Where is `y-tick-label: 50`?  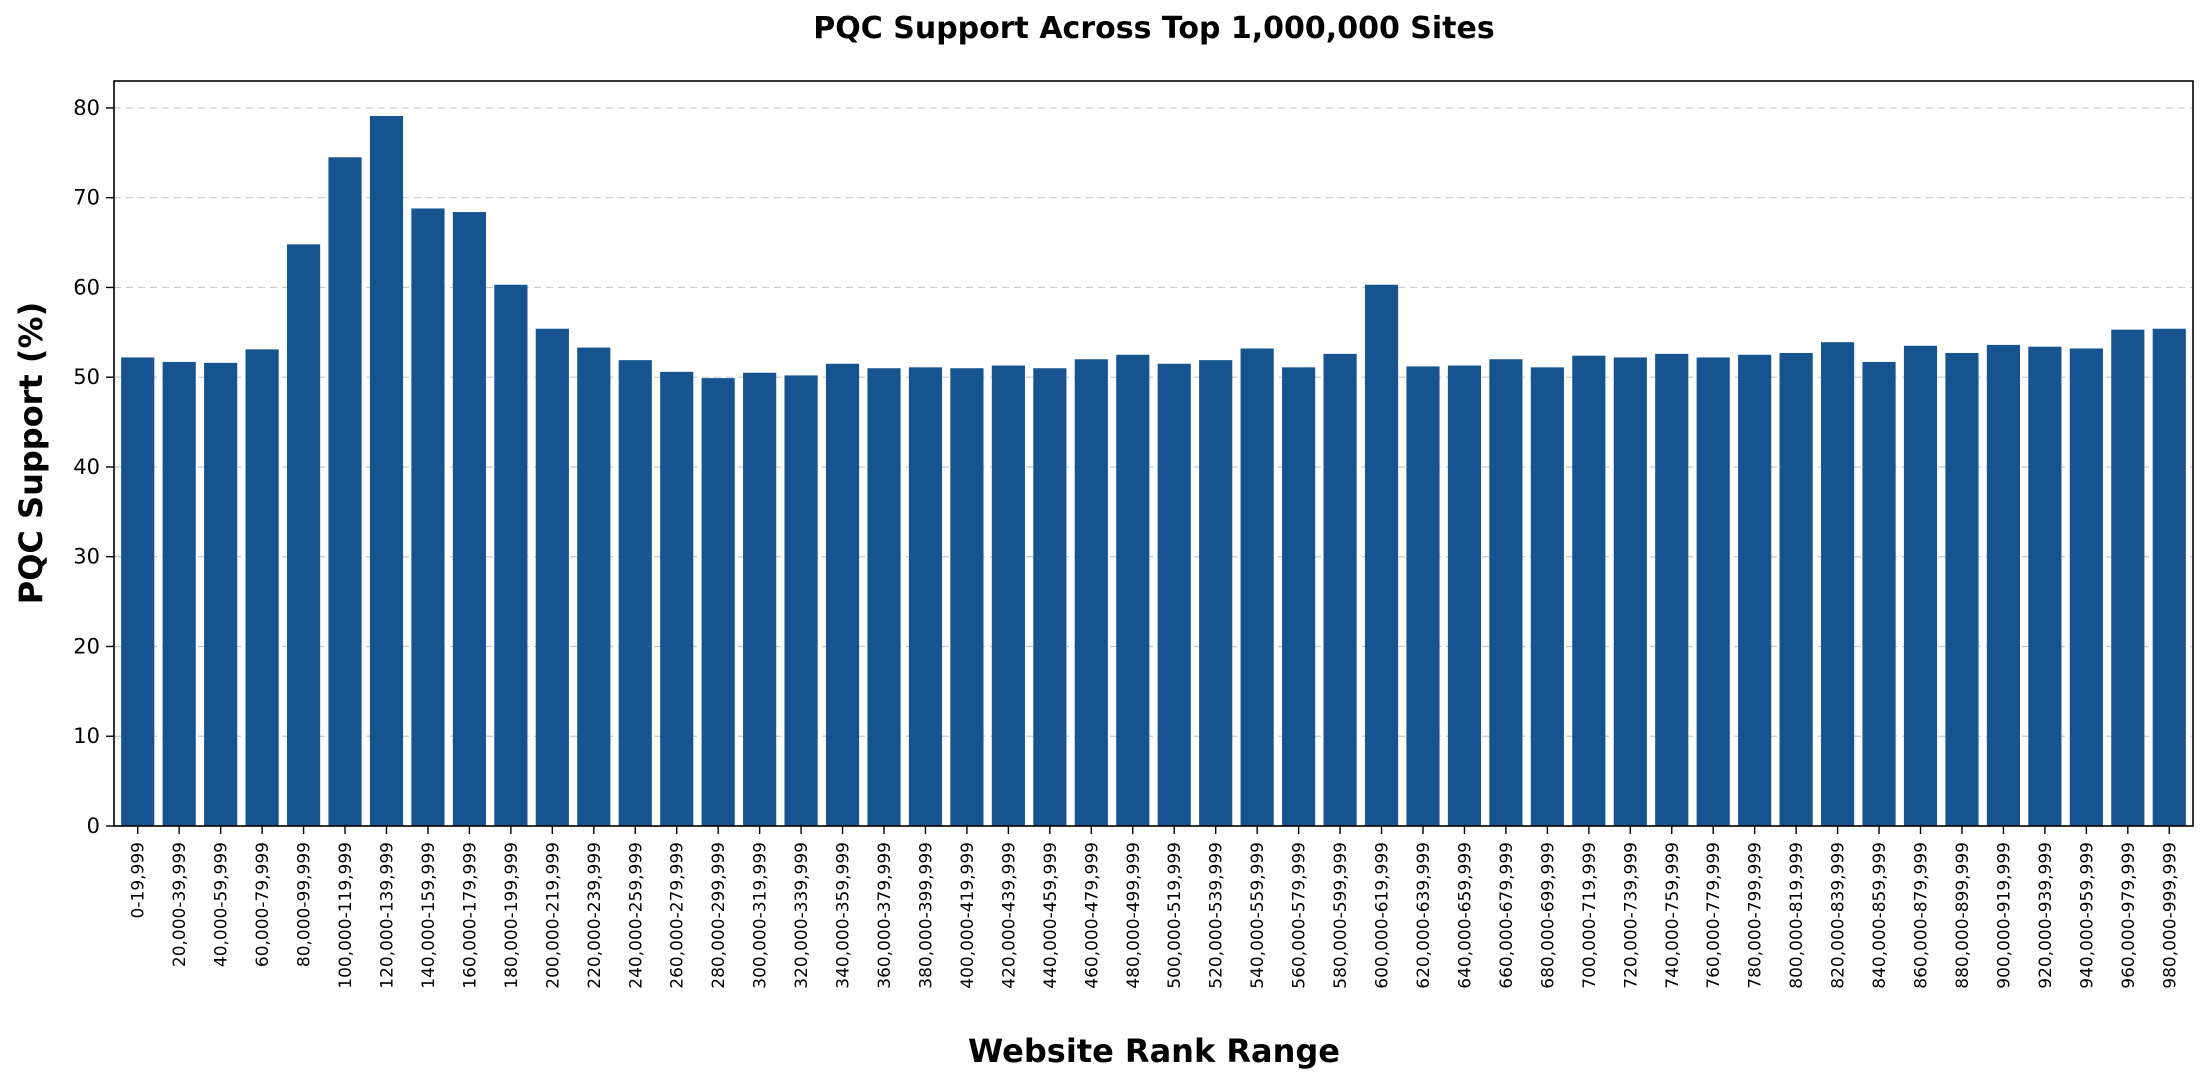 y-tick-label: 50 is located at coordinates (86, 377).